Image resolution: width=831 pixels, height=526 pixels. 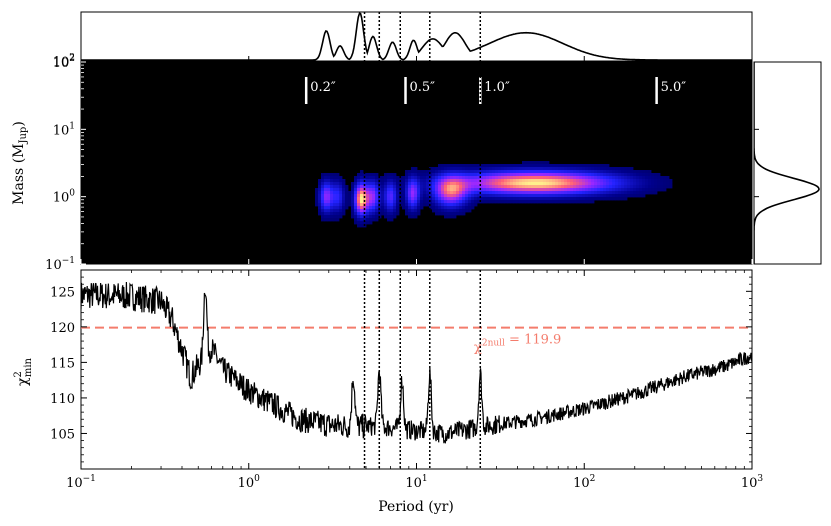 What do you see at coordinates (64, 62) in the screenshot?
I see `y-tick-label: 102` at bounding box center [64, 62].